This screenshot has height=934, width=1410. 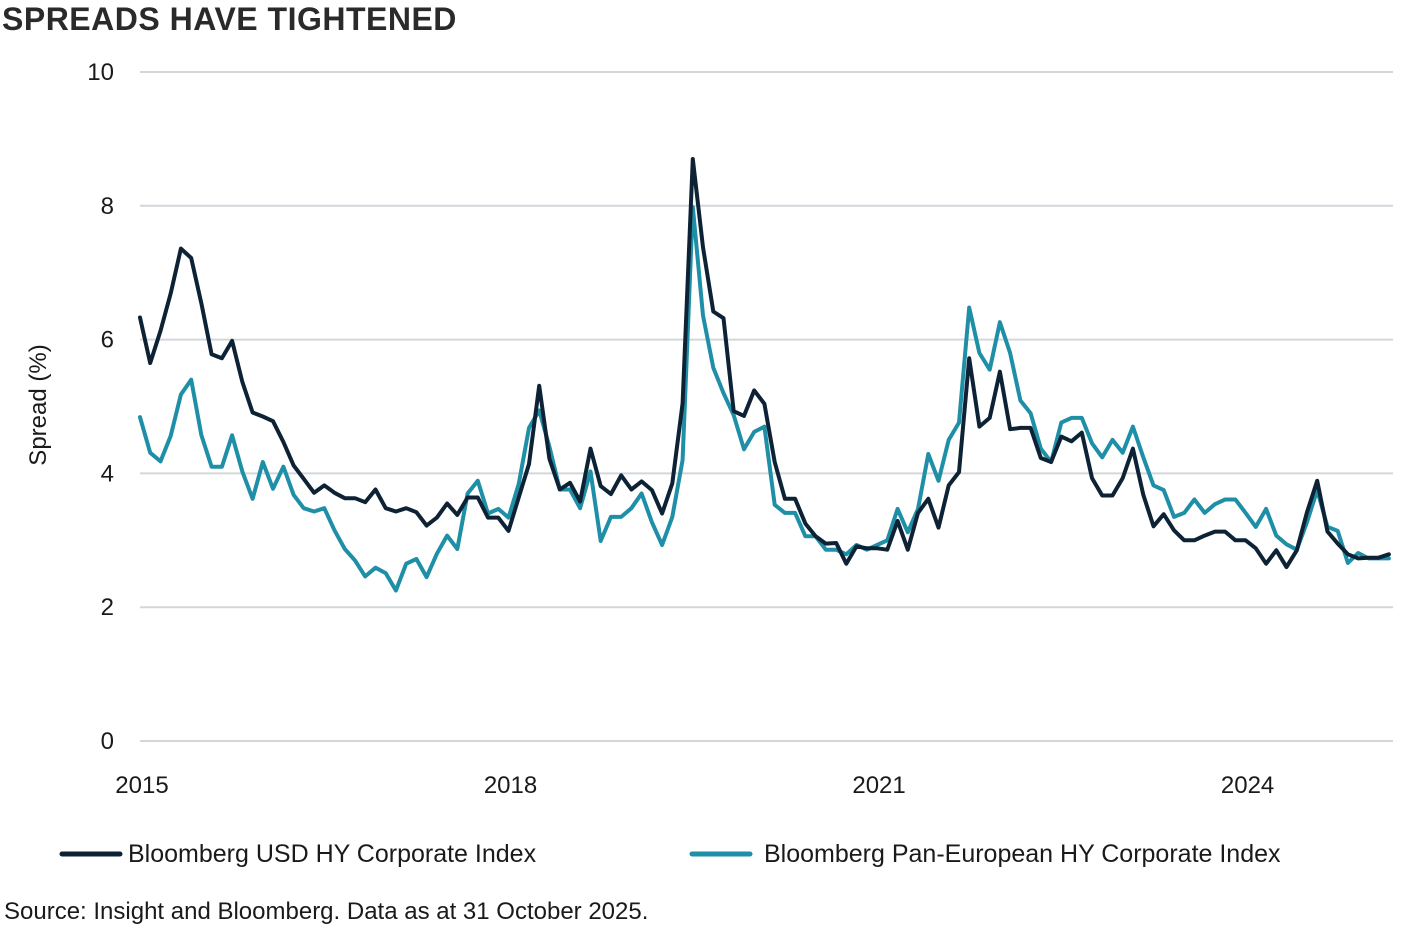 I want to click on x-tick-label: 2015, so click(x=141, y=785).